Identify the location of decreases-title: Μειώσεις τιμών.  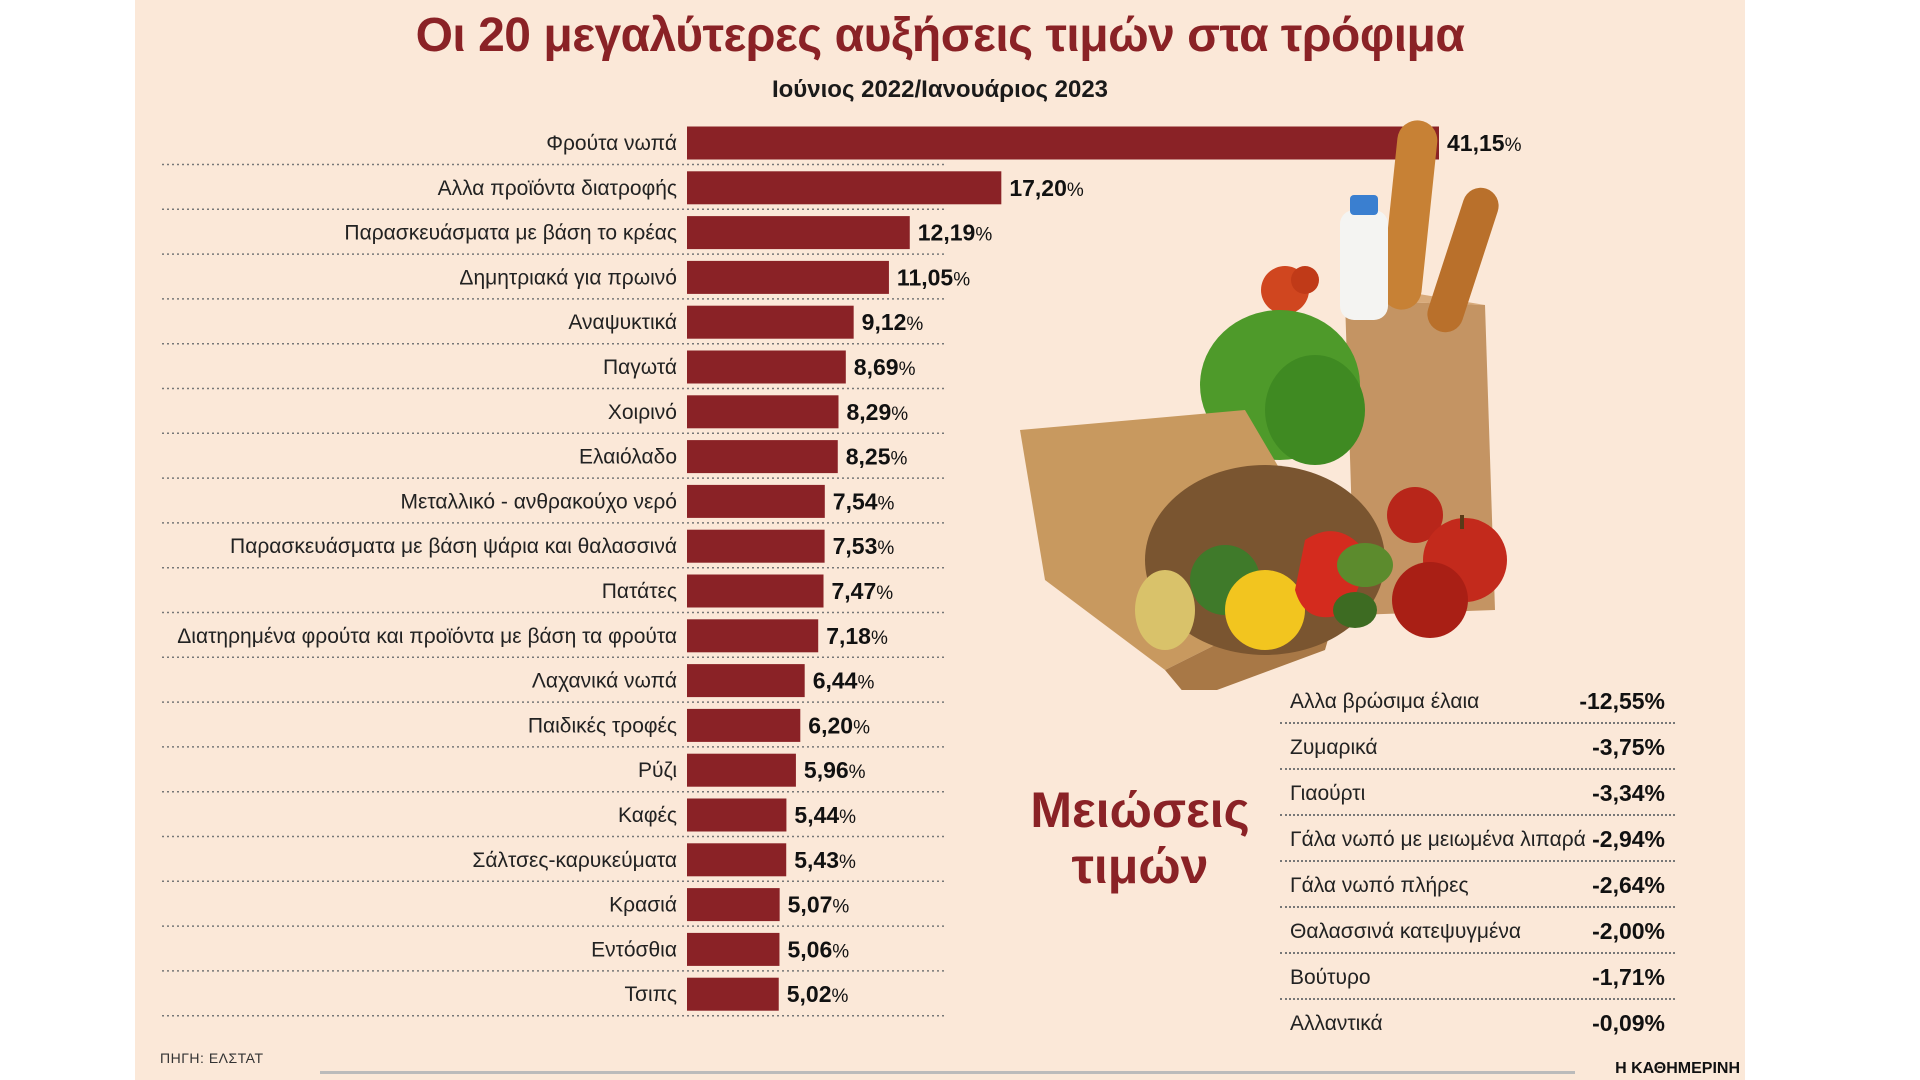
(1140, 838).